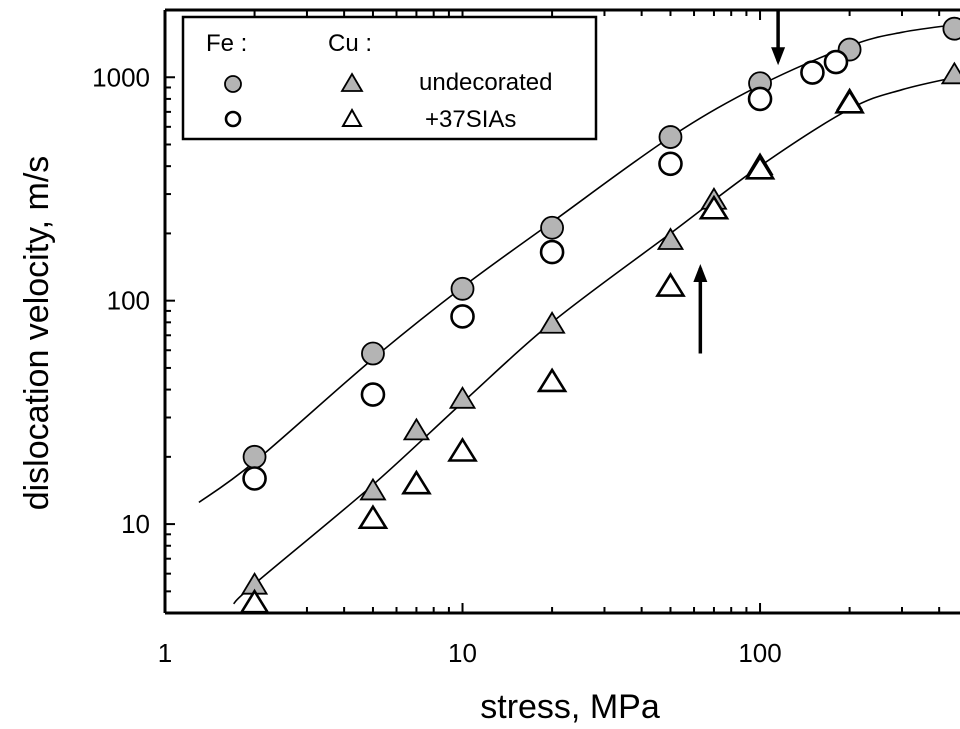 This screenshot has height=729, width=960. What do you see at coordinates (570, 707) in the screenshot?
I see `x-axis-title: stress, MPa` at bounding box center [570, 707].